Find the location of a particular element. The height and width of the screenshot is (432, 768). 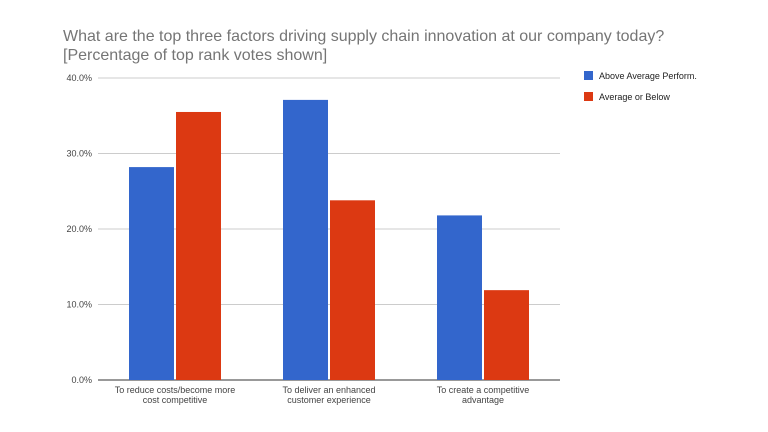

x-category-label: customer experience is located at coordinates (329, 400).